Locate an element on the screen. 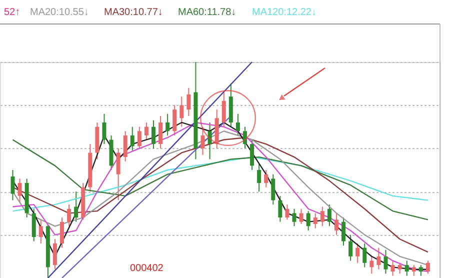  text: MA30:10.77↓ is located at coordinates (133, 12).